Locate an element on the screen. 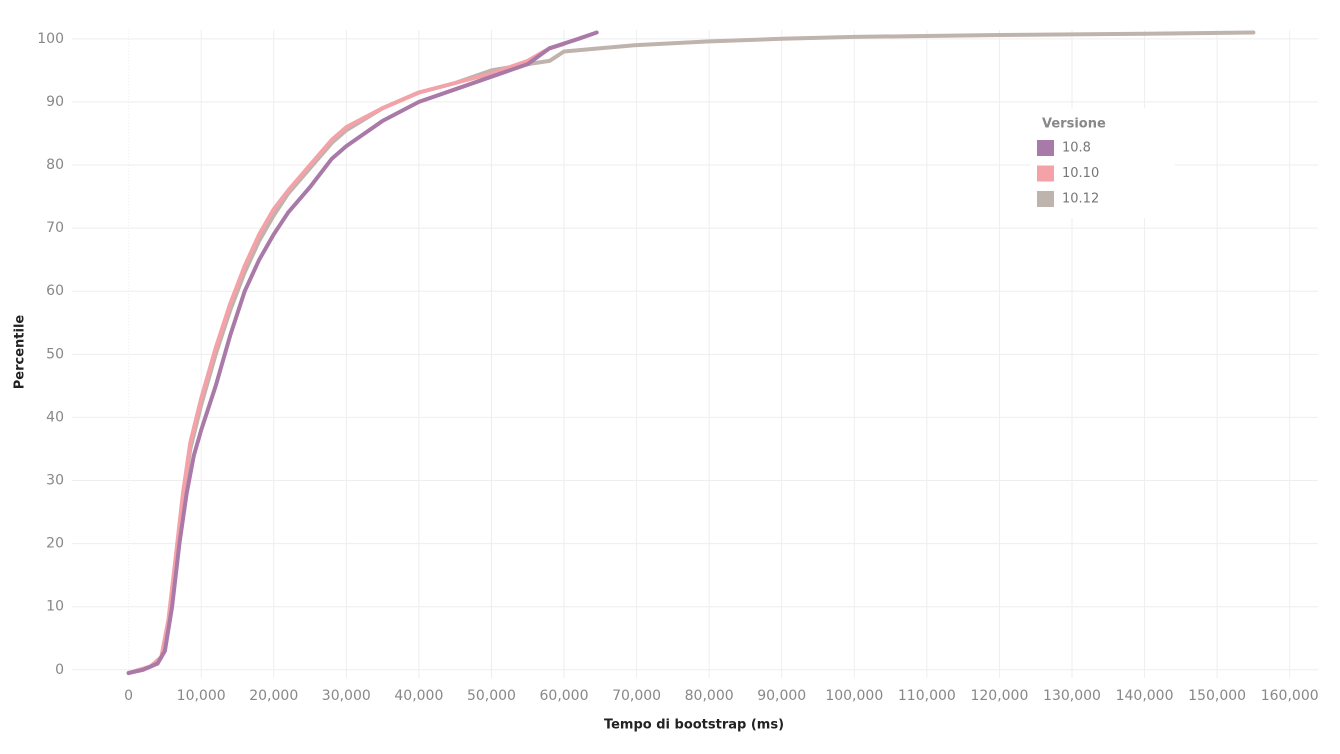 The width and height of the screenshot is (1340, 754). x-tick-label: 140,000 is located at coordinates (1145, 696).